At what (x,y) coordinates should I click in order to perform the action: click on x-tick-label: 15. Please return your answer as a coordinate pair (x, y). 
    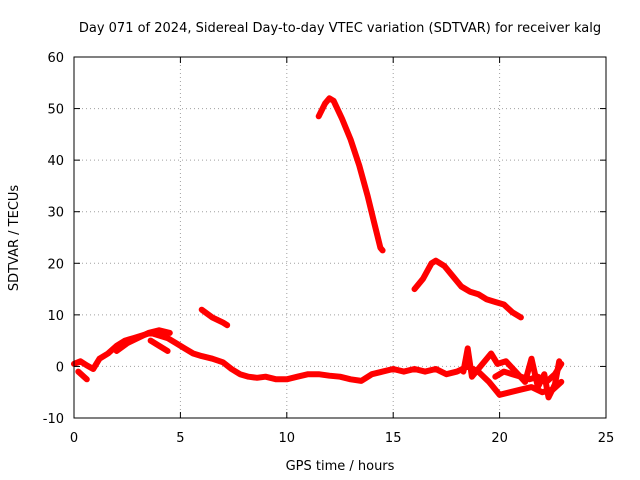
    Looking at the image, I should click on (393, 438).